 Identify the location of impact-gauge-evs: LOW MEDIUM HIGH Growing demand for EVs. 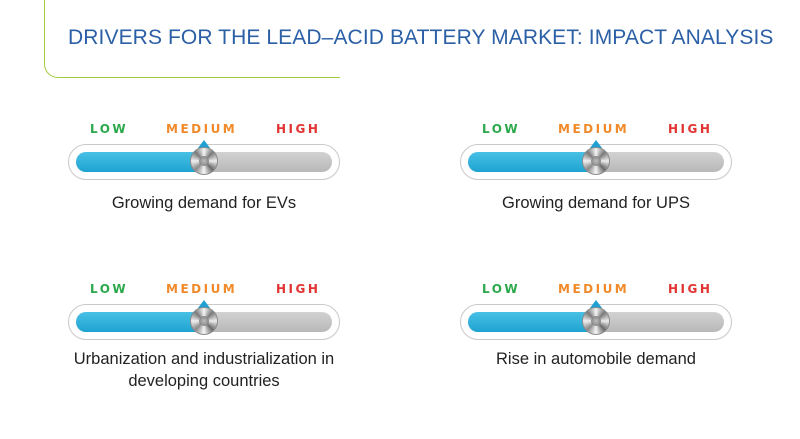
(204, 167).